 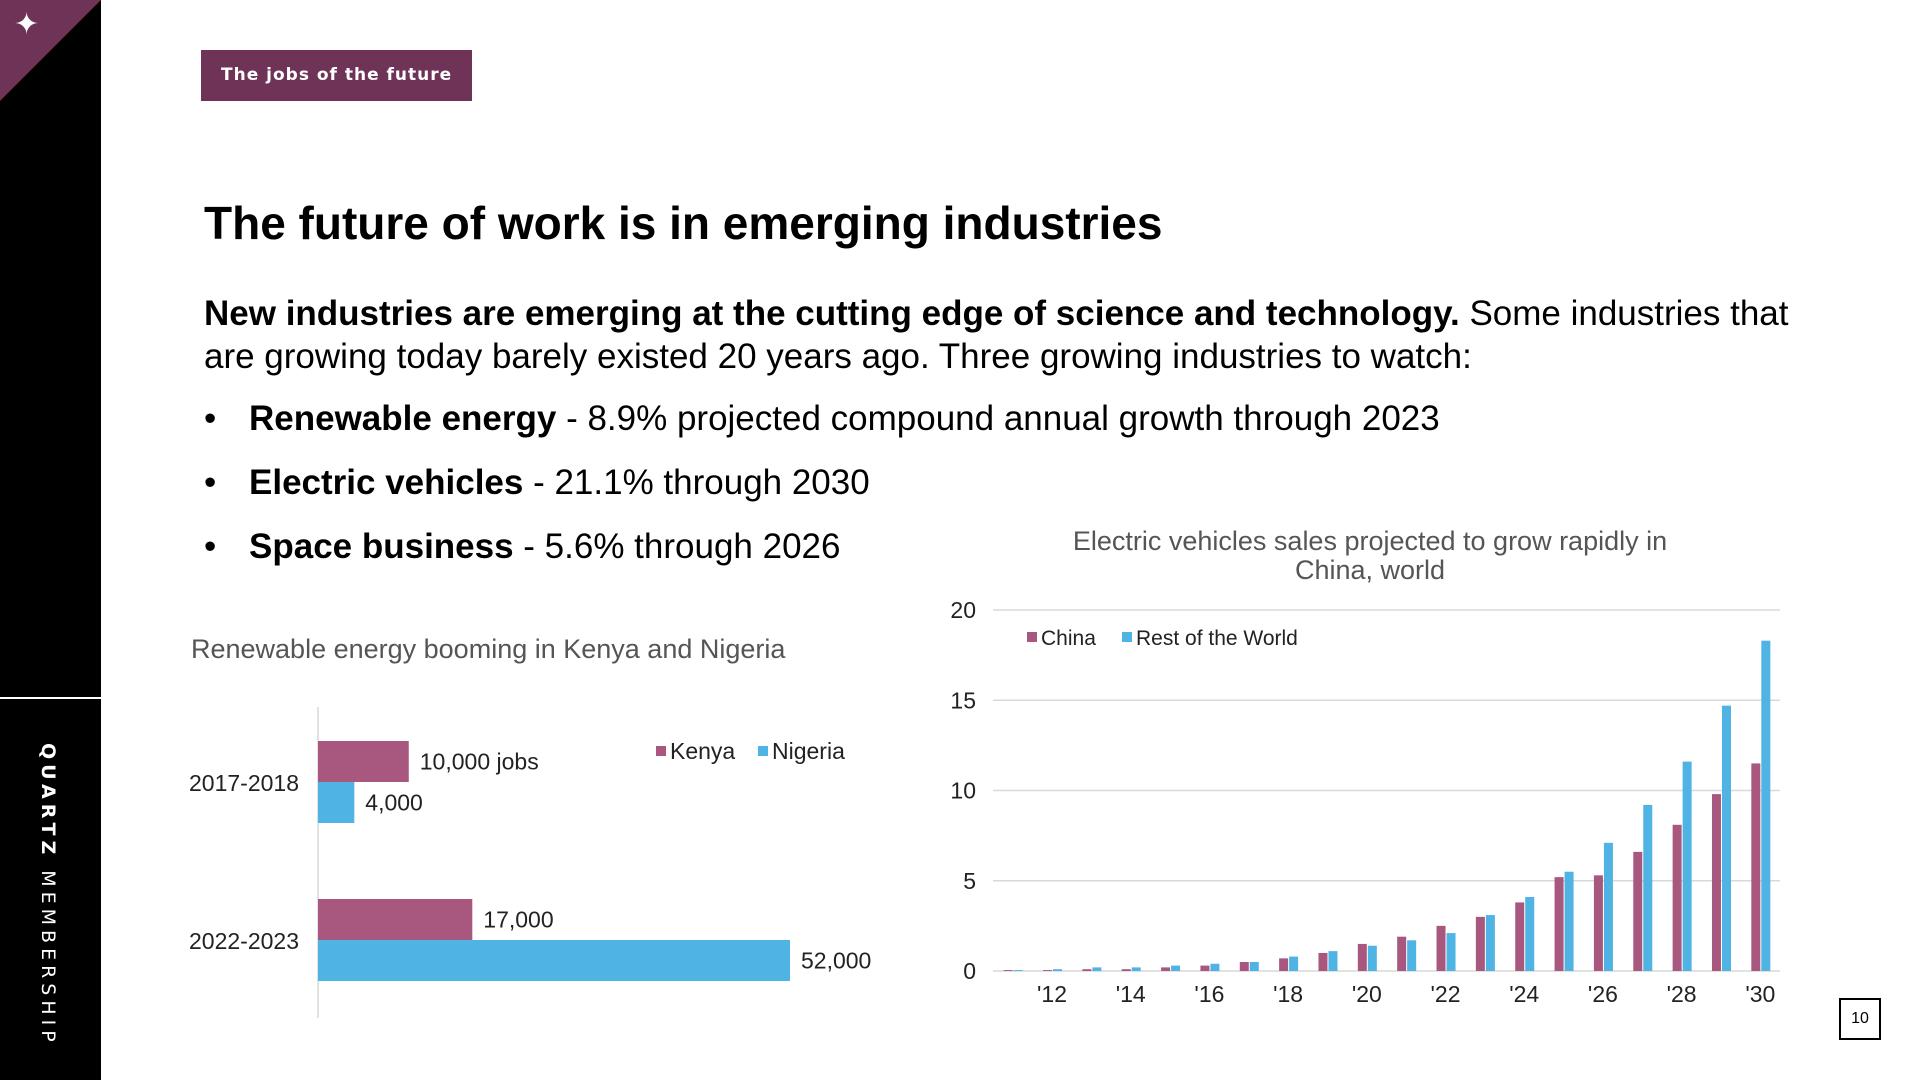 I want to click on brand-light: MEMBERSHIP, so click(x=48, y=958).